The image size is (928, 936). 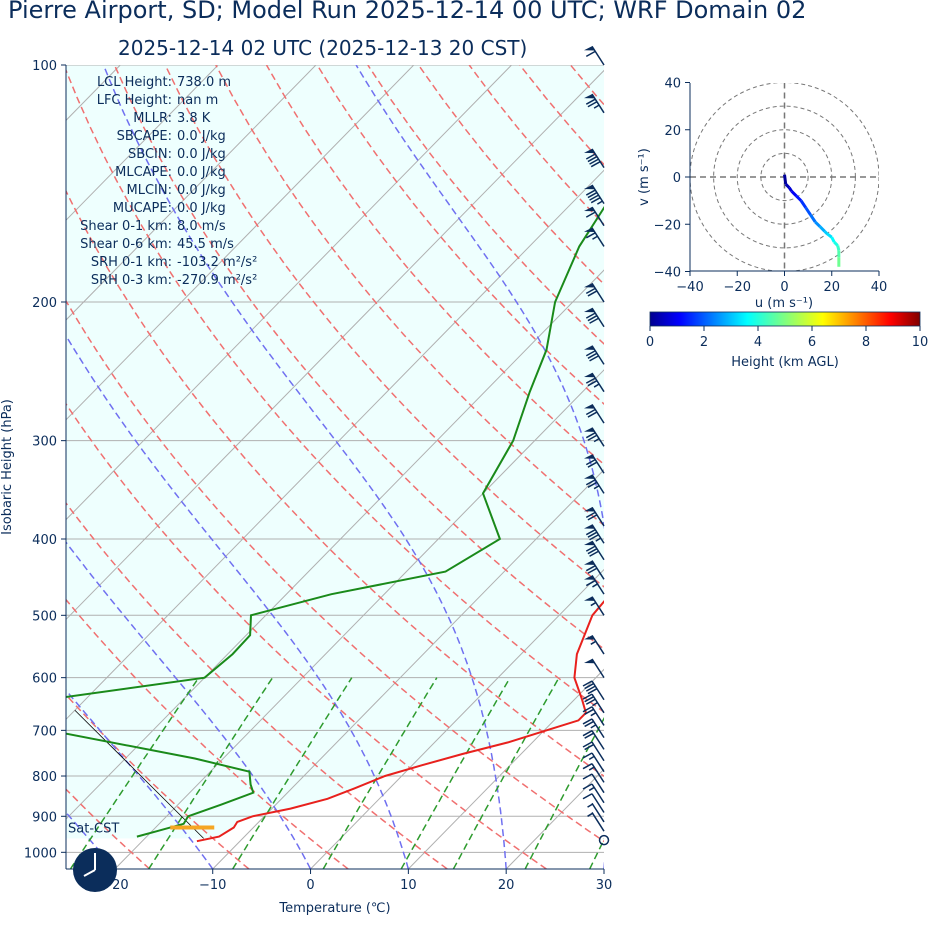 What do you see at coordinates (126, 244) in the screenshot?
I see `param-label: Shear 0-6 km:` at bounding box center [126, 244].